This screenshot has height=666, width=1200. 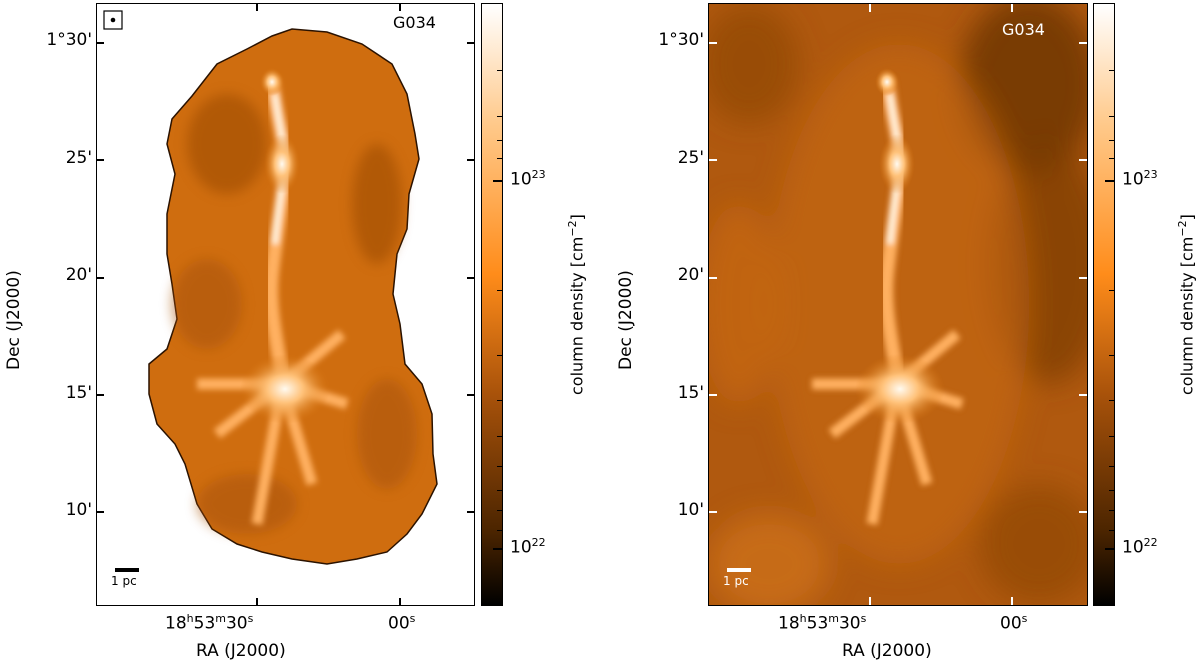 I want to click on left-ra-axis-label: RA (J2000), so click(x=241, y=651).